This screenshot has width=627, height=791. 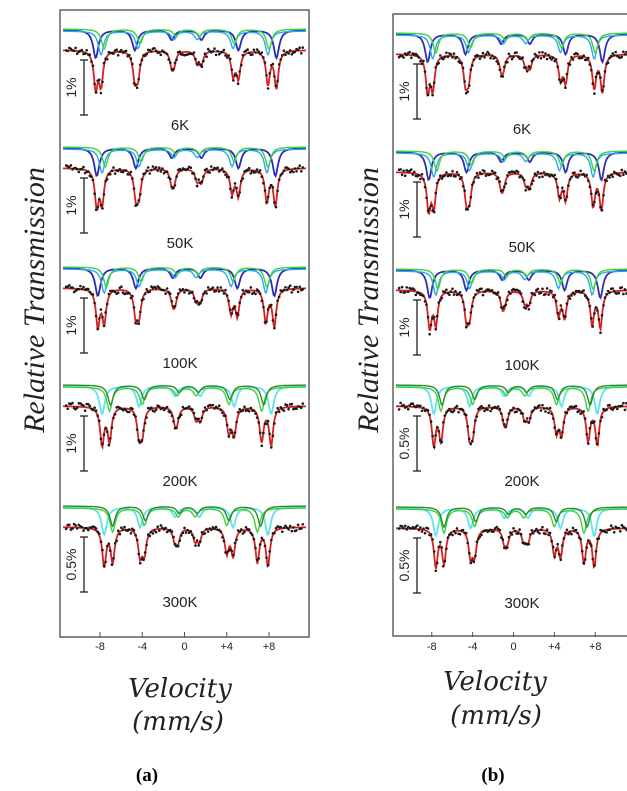 What do you see at coordinates (496, 716) in the screenshot?
I see `x-axis-label-b-line2: (mm/s)` at bounding box center [496, 716].